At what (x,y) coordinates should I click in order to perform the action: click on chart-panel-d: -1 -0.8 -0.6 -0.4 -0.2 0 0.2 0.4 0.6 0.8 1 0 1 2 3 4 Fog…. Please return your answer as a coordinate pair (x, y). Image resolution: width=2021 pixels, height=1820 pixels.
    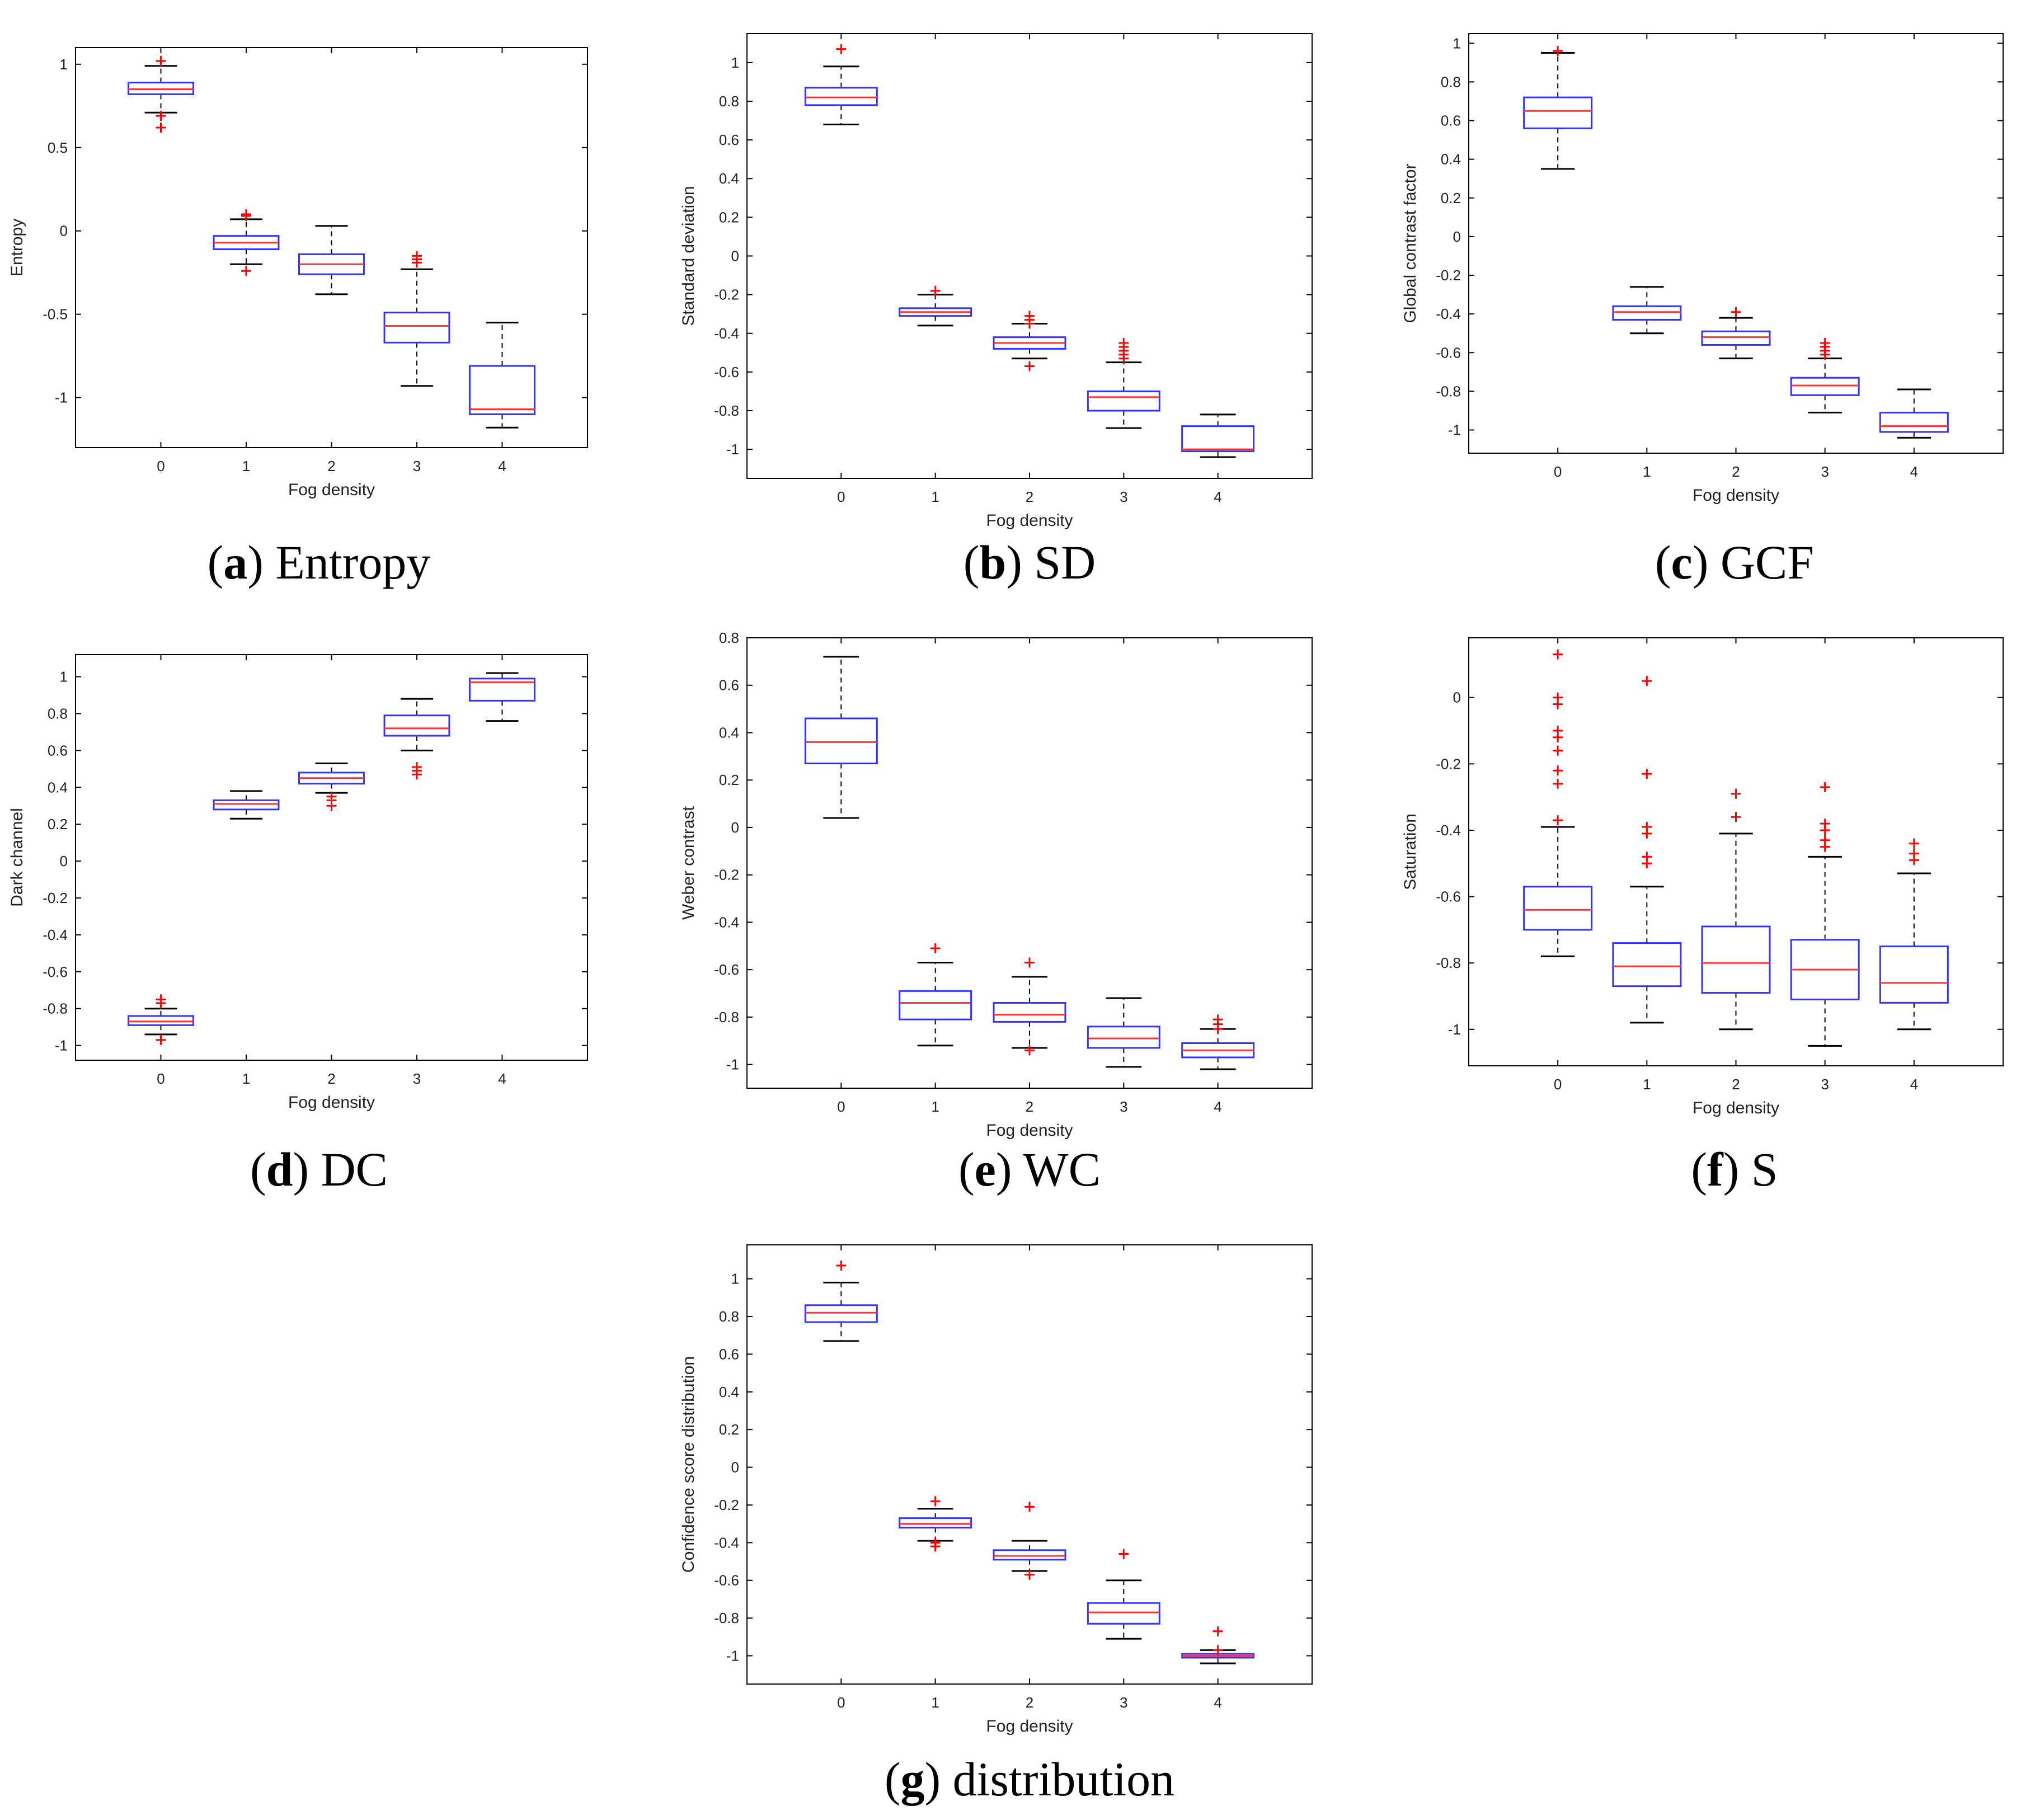
    Looking at the image, I should click on (310, 881).